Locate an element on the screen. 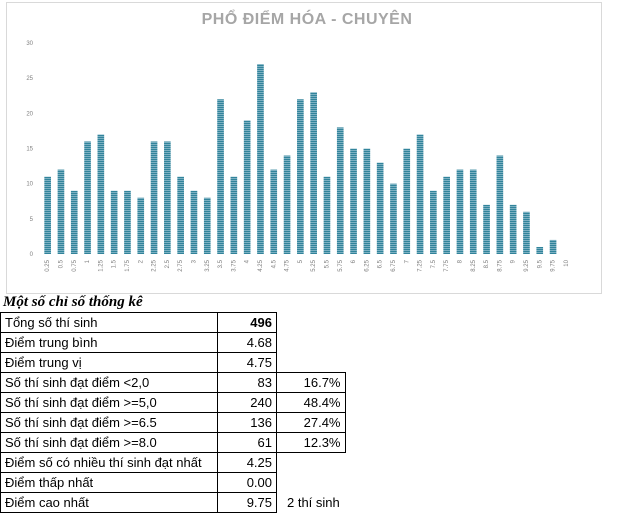 The image size is (623, 524). stat-extra: 48.4% is located at coordinates (311, 402).